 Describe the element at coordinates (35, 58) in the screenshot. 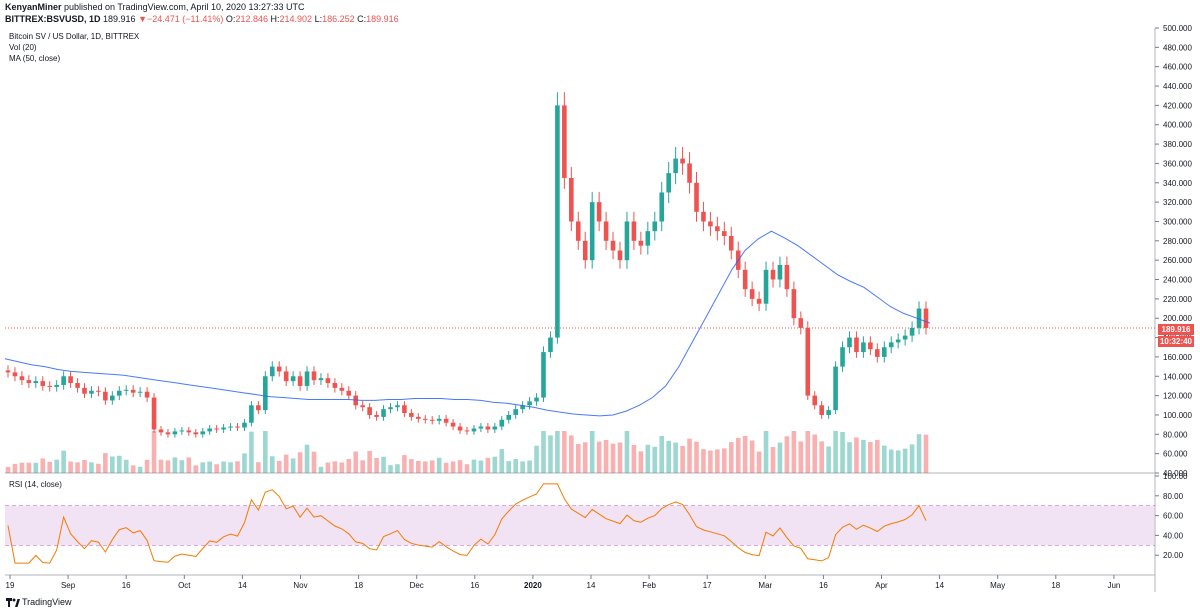

I see `ma-legend: MA (50, close)` at that location.